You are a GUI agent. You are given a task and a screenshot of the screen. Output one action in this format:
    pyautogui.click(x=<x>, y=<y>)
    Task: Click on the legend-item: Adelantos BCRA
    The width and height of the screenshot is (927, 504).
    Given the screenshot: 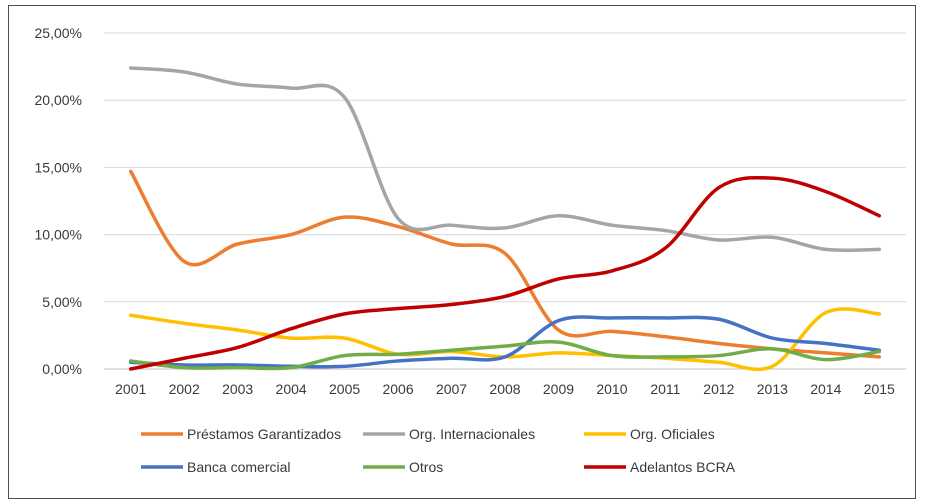 What is the action you would take?
    pyautogui.click(x=660, y=467)
    